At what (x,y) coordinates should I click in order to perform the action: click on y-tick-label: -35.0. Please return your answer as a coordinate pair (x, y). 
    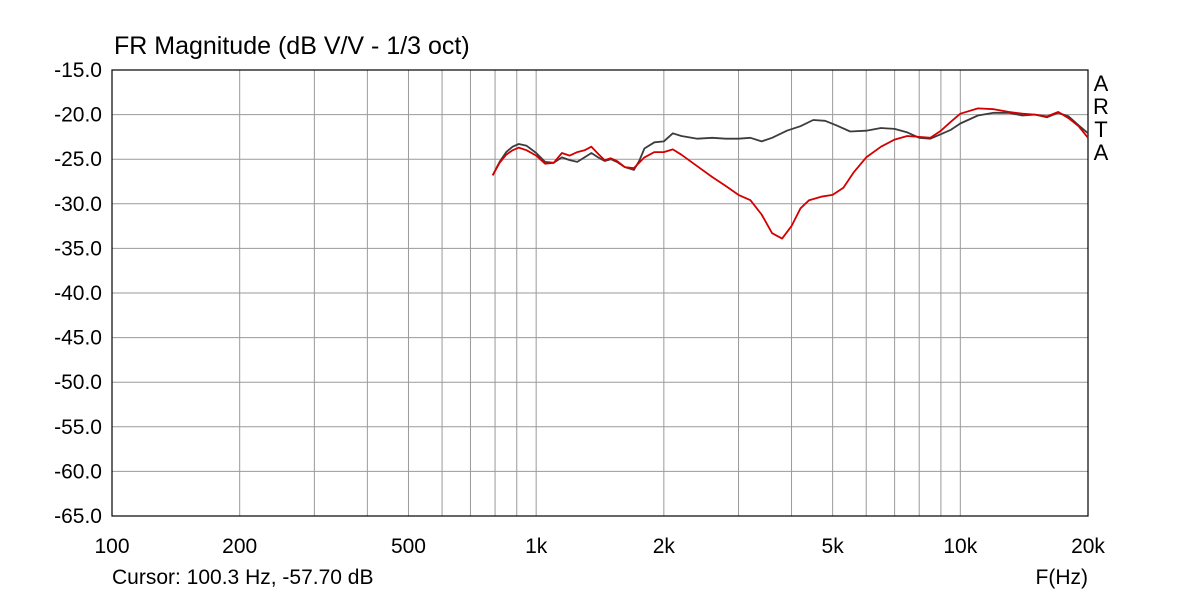
    Looking at the image, I should click on (78, 248).